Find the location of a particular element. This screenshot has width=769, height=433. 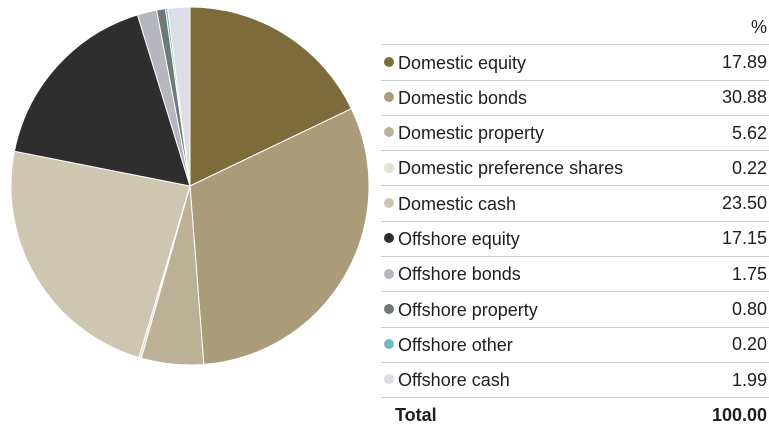

legend-label: Domestic property is located at coordinates (471, 132).